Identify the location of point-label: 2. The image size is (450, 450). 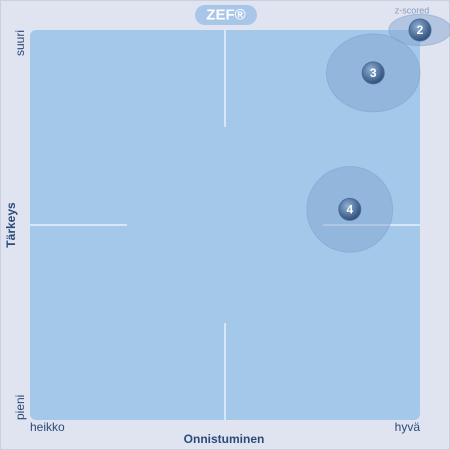
(420, 30).